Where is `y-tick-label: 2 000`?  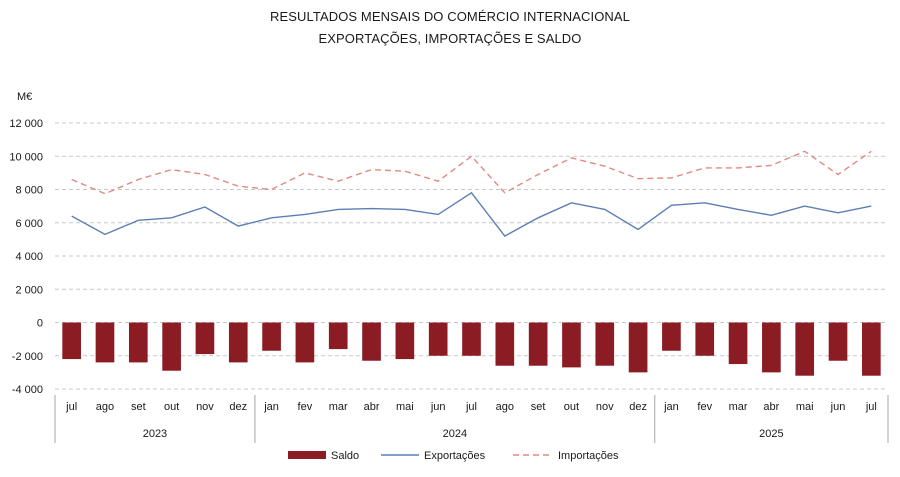 y-tick-label: 2 000 is located at coordinates (29, 290).